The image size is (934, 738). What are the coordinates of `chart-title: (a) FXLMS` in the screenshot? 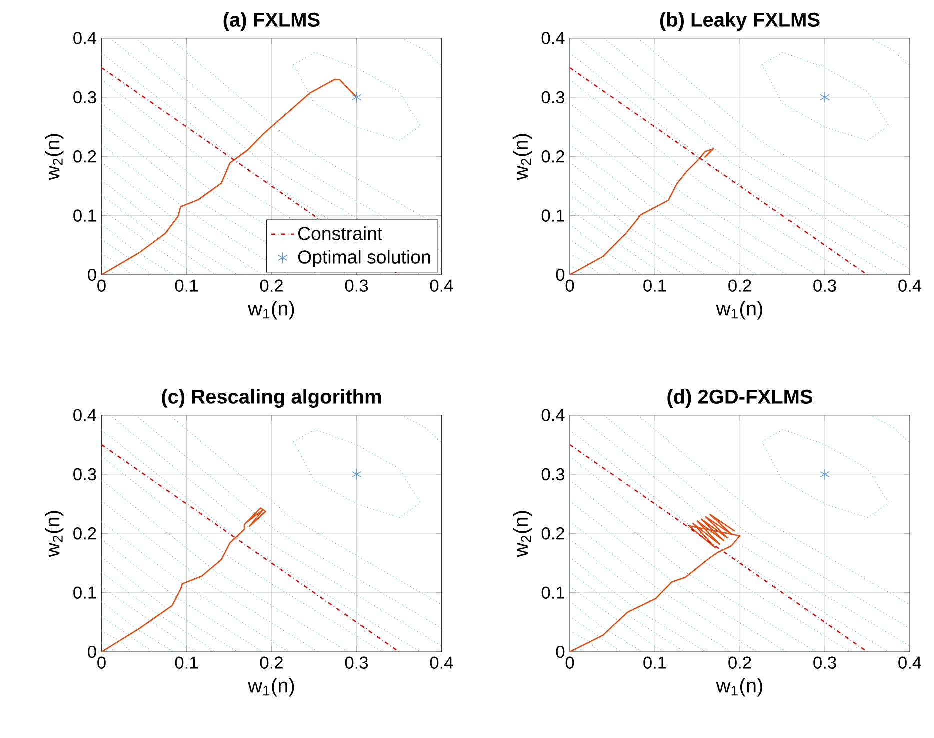 It's located at (272, 21).